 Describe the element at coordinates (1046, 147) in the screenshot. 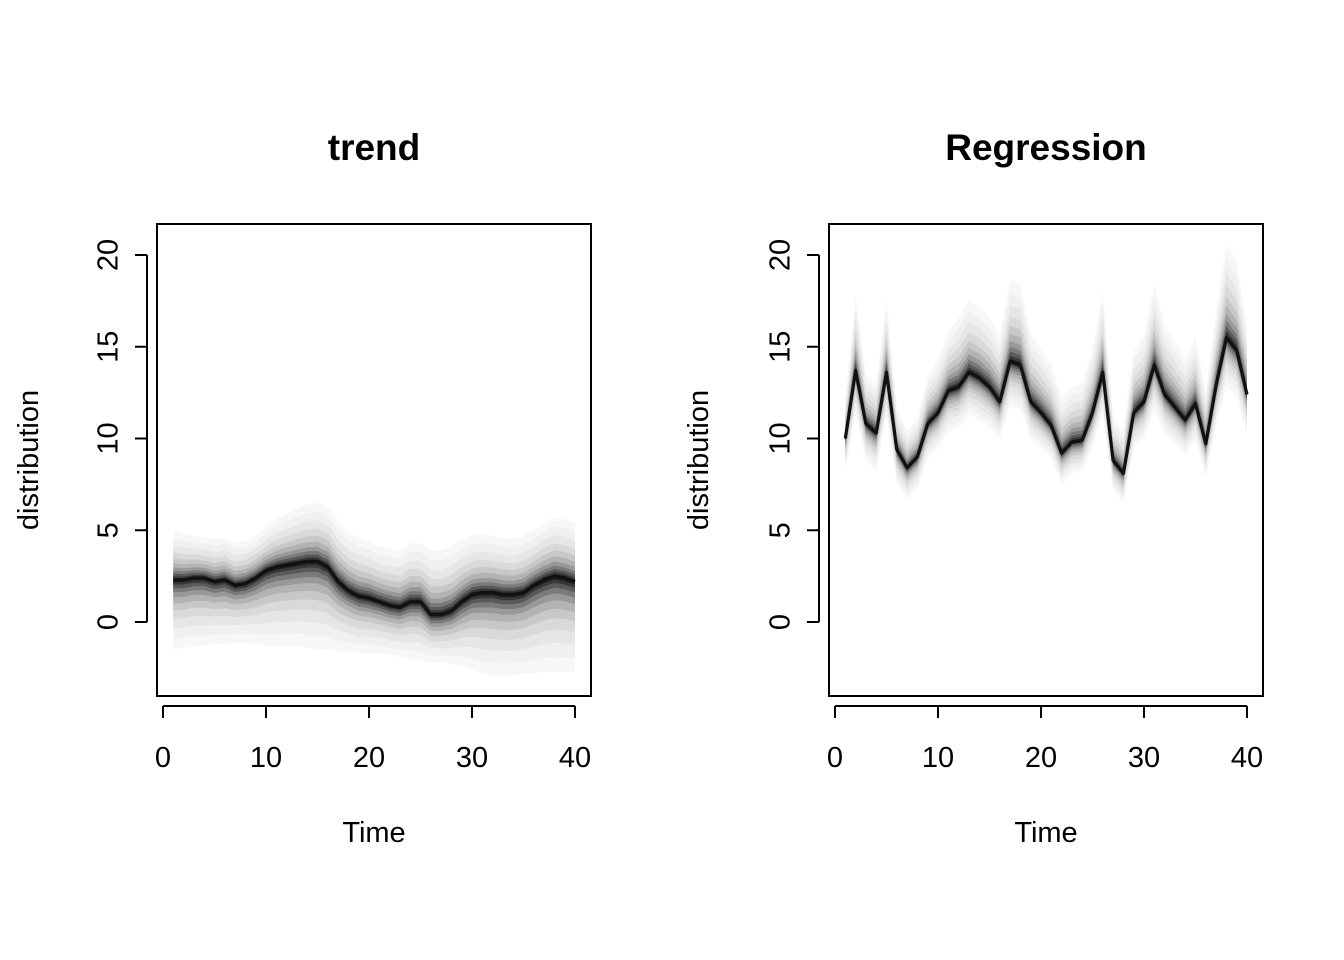

I see `chart-title: Regression` at that location.